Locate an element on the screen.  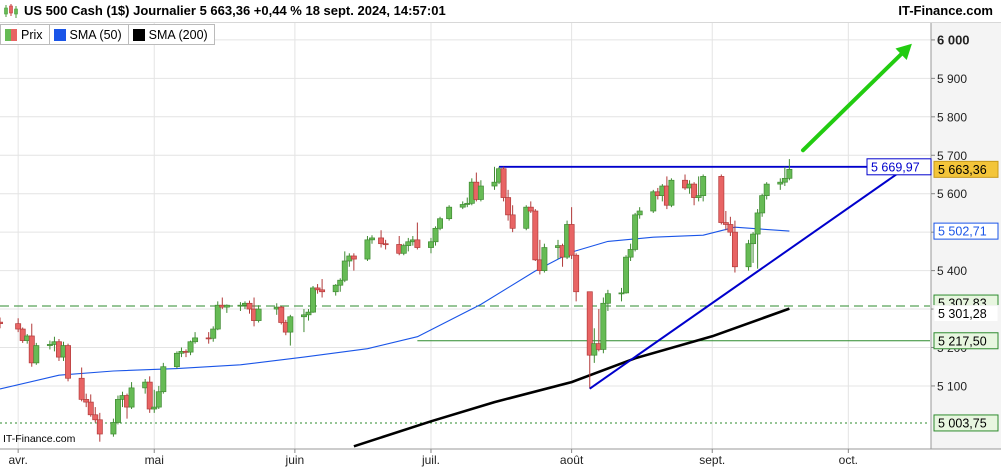
price-tick-label: 5 700 is located at coordinates (952, 156).